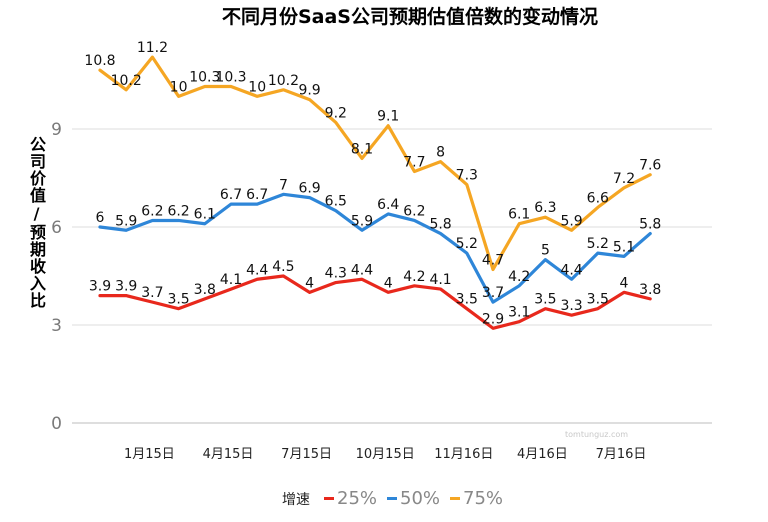  I want to click on data-label: 11.2, so click(152, 48).